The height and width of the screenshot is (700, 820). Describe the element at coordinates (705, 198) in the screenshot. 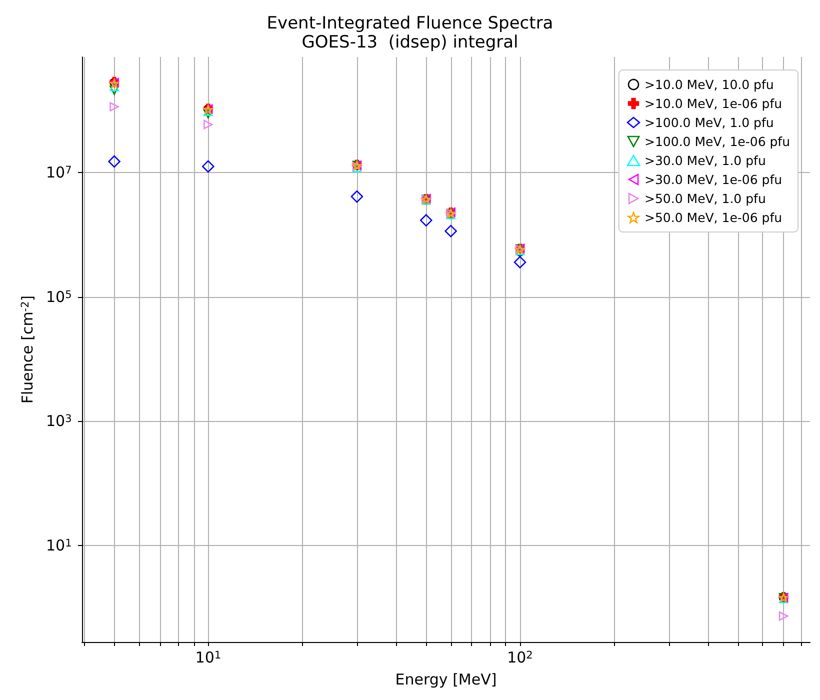

I see `legend-label: >50.0 MeV, 1.0 pfu` at that location.